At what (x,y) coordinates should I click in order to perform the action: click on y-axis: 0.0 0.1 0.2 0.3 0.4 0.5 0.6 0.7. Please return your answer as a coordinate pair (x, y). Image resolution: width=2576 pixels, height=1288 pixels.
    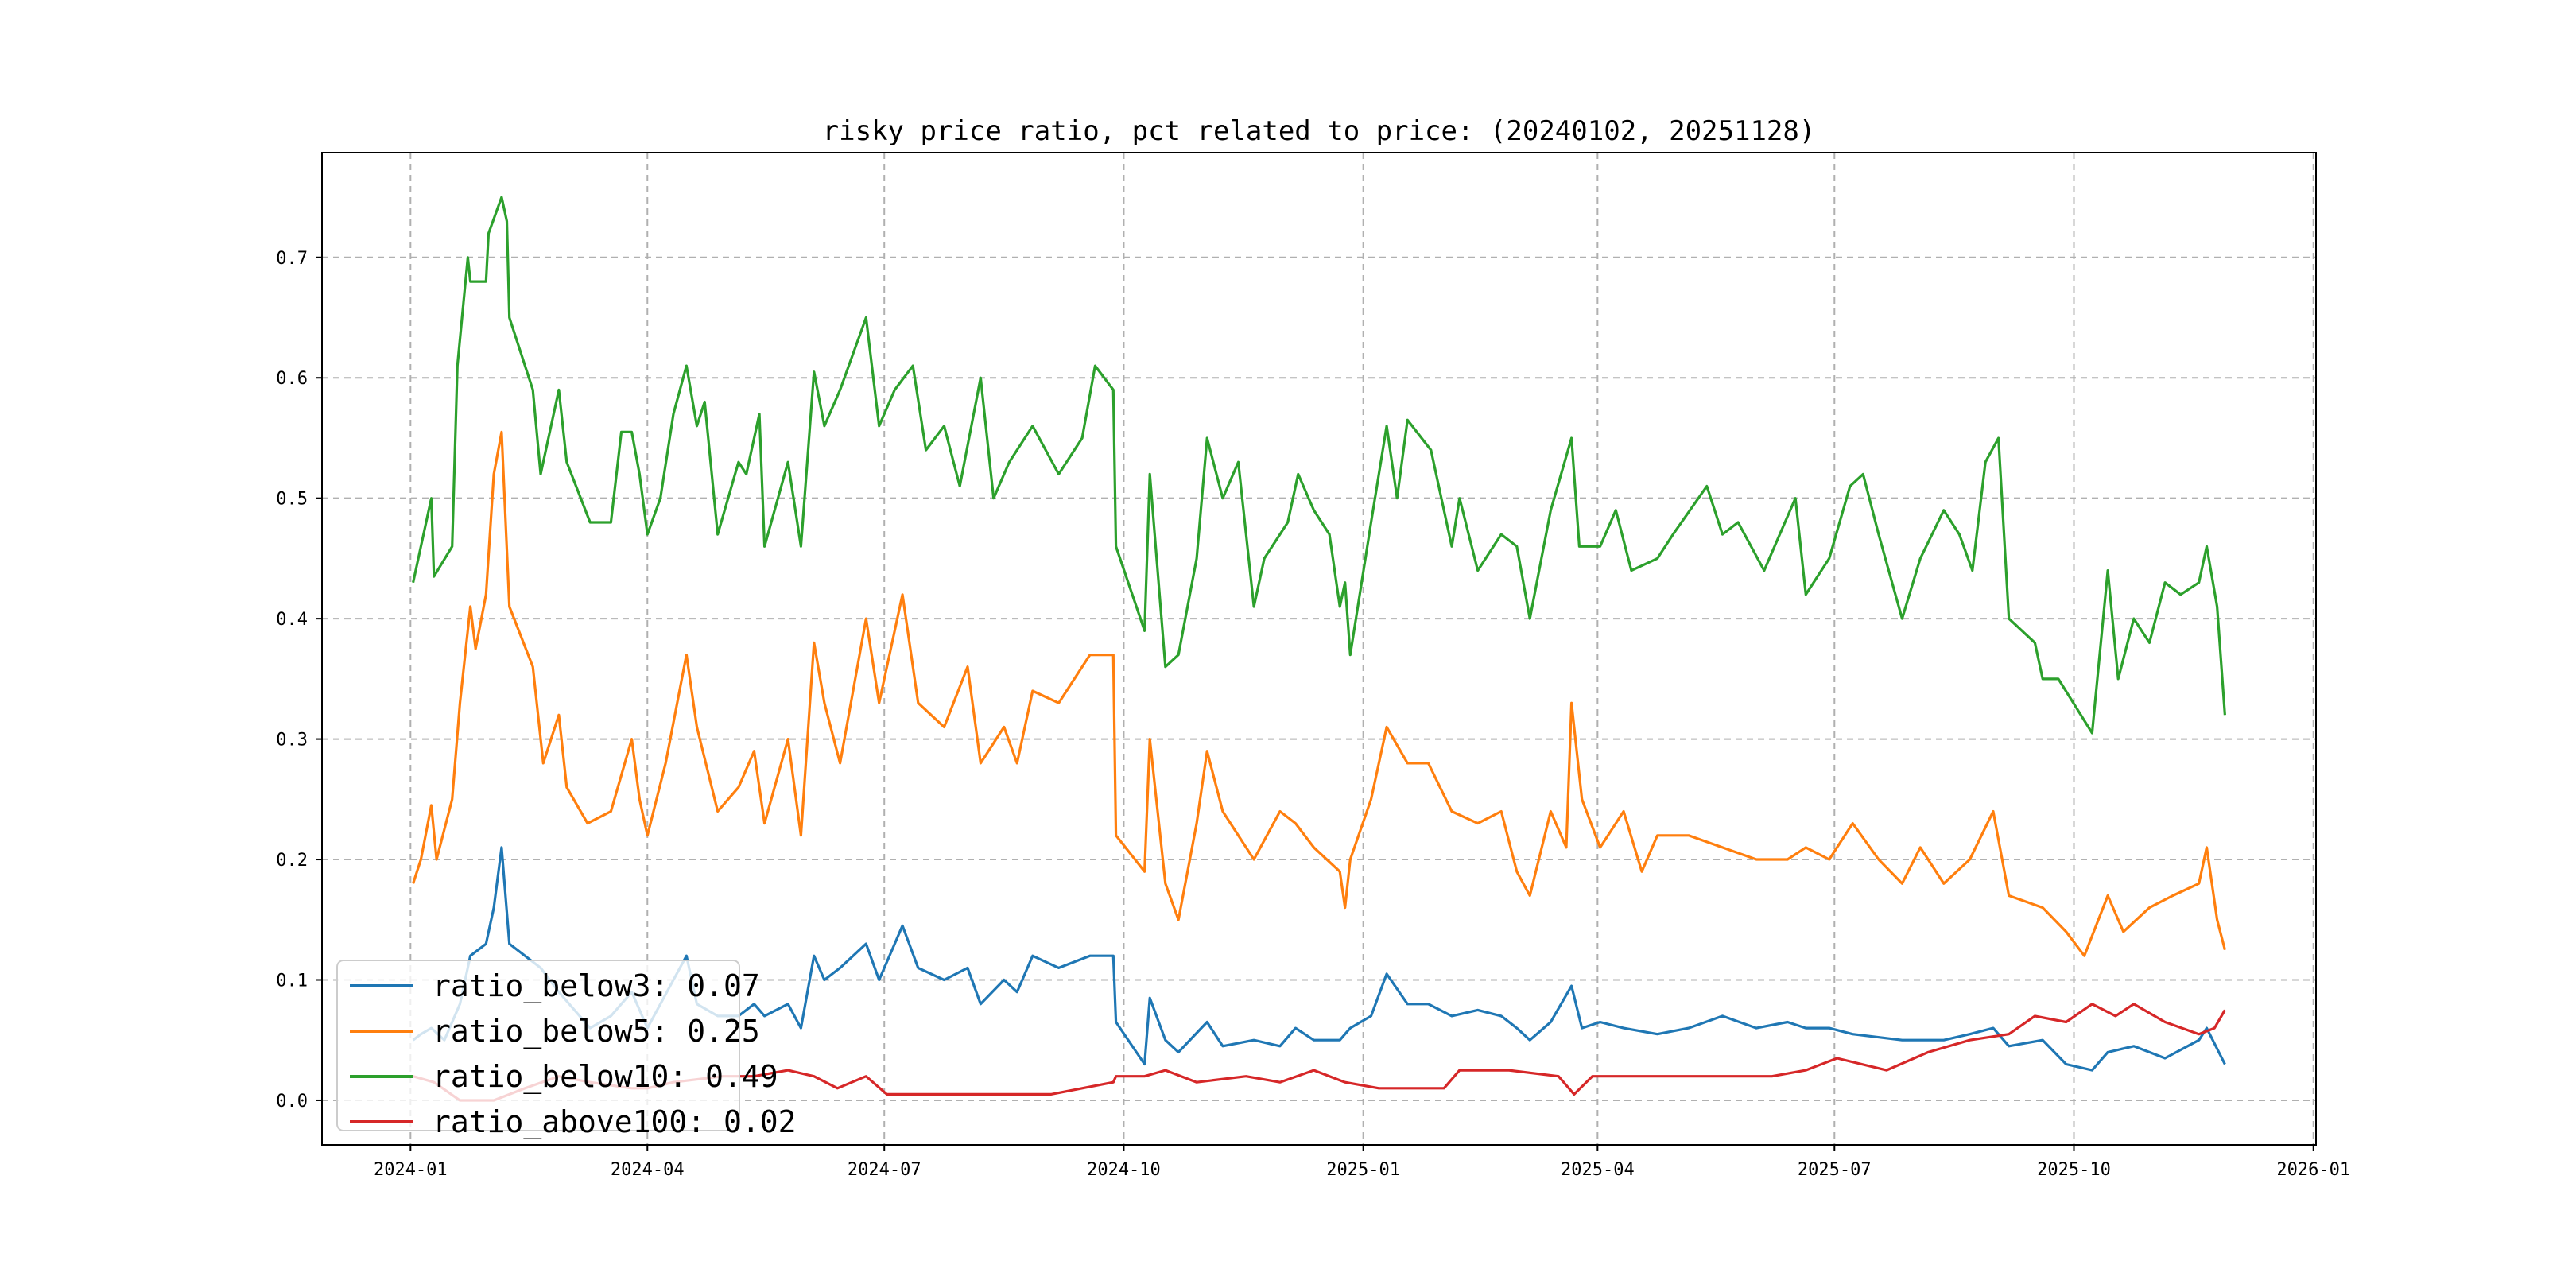
    Looking at the image, I should click on (299, 680).